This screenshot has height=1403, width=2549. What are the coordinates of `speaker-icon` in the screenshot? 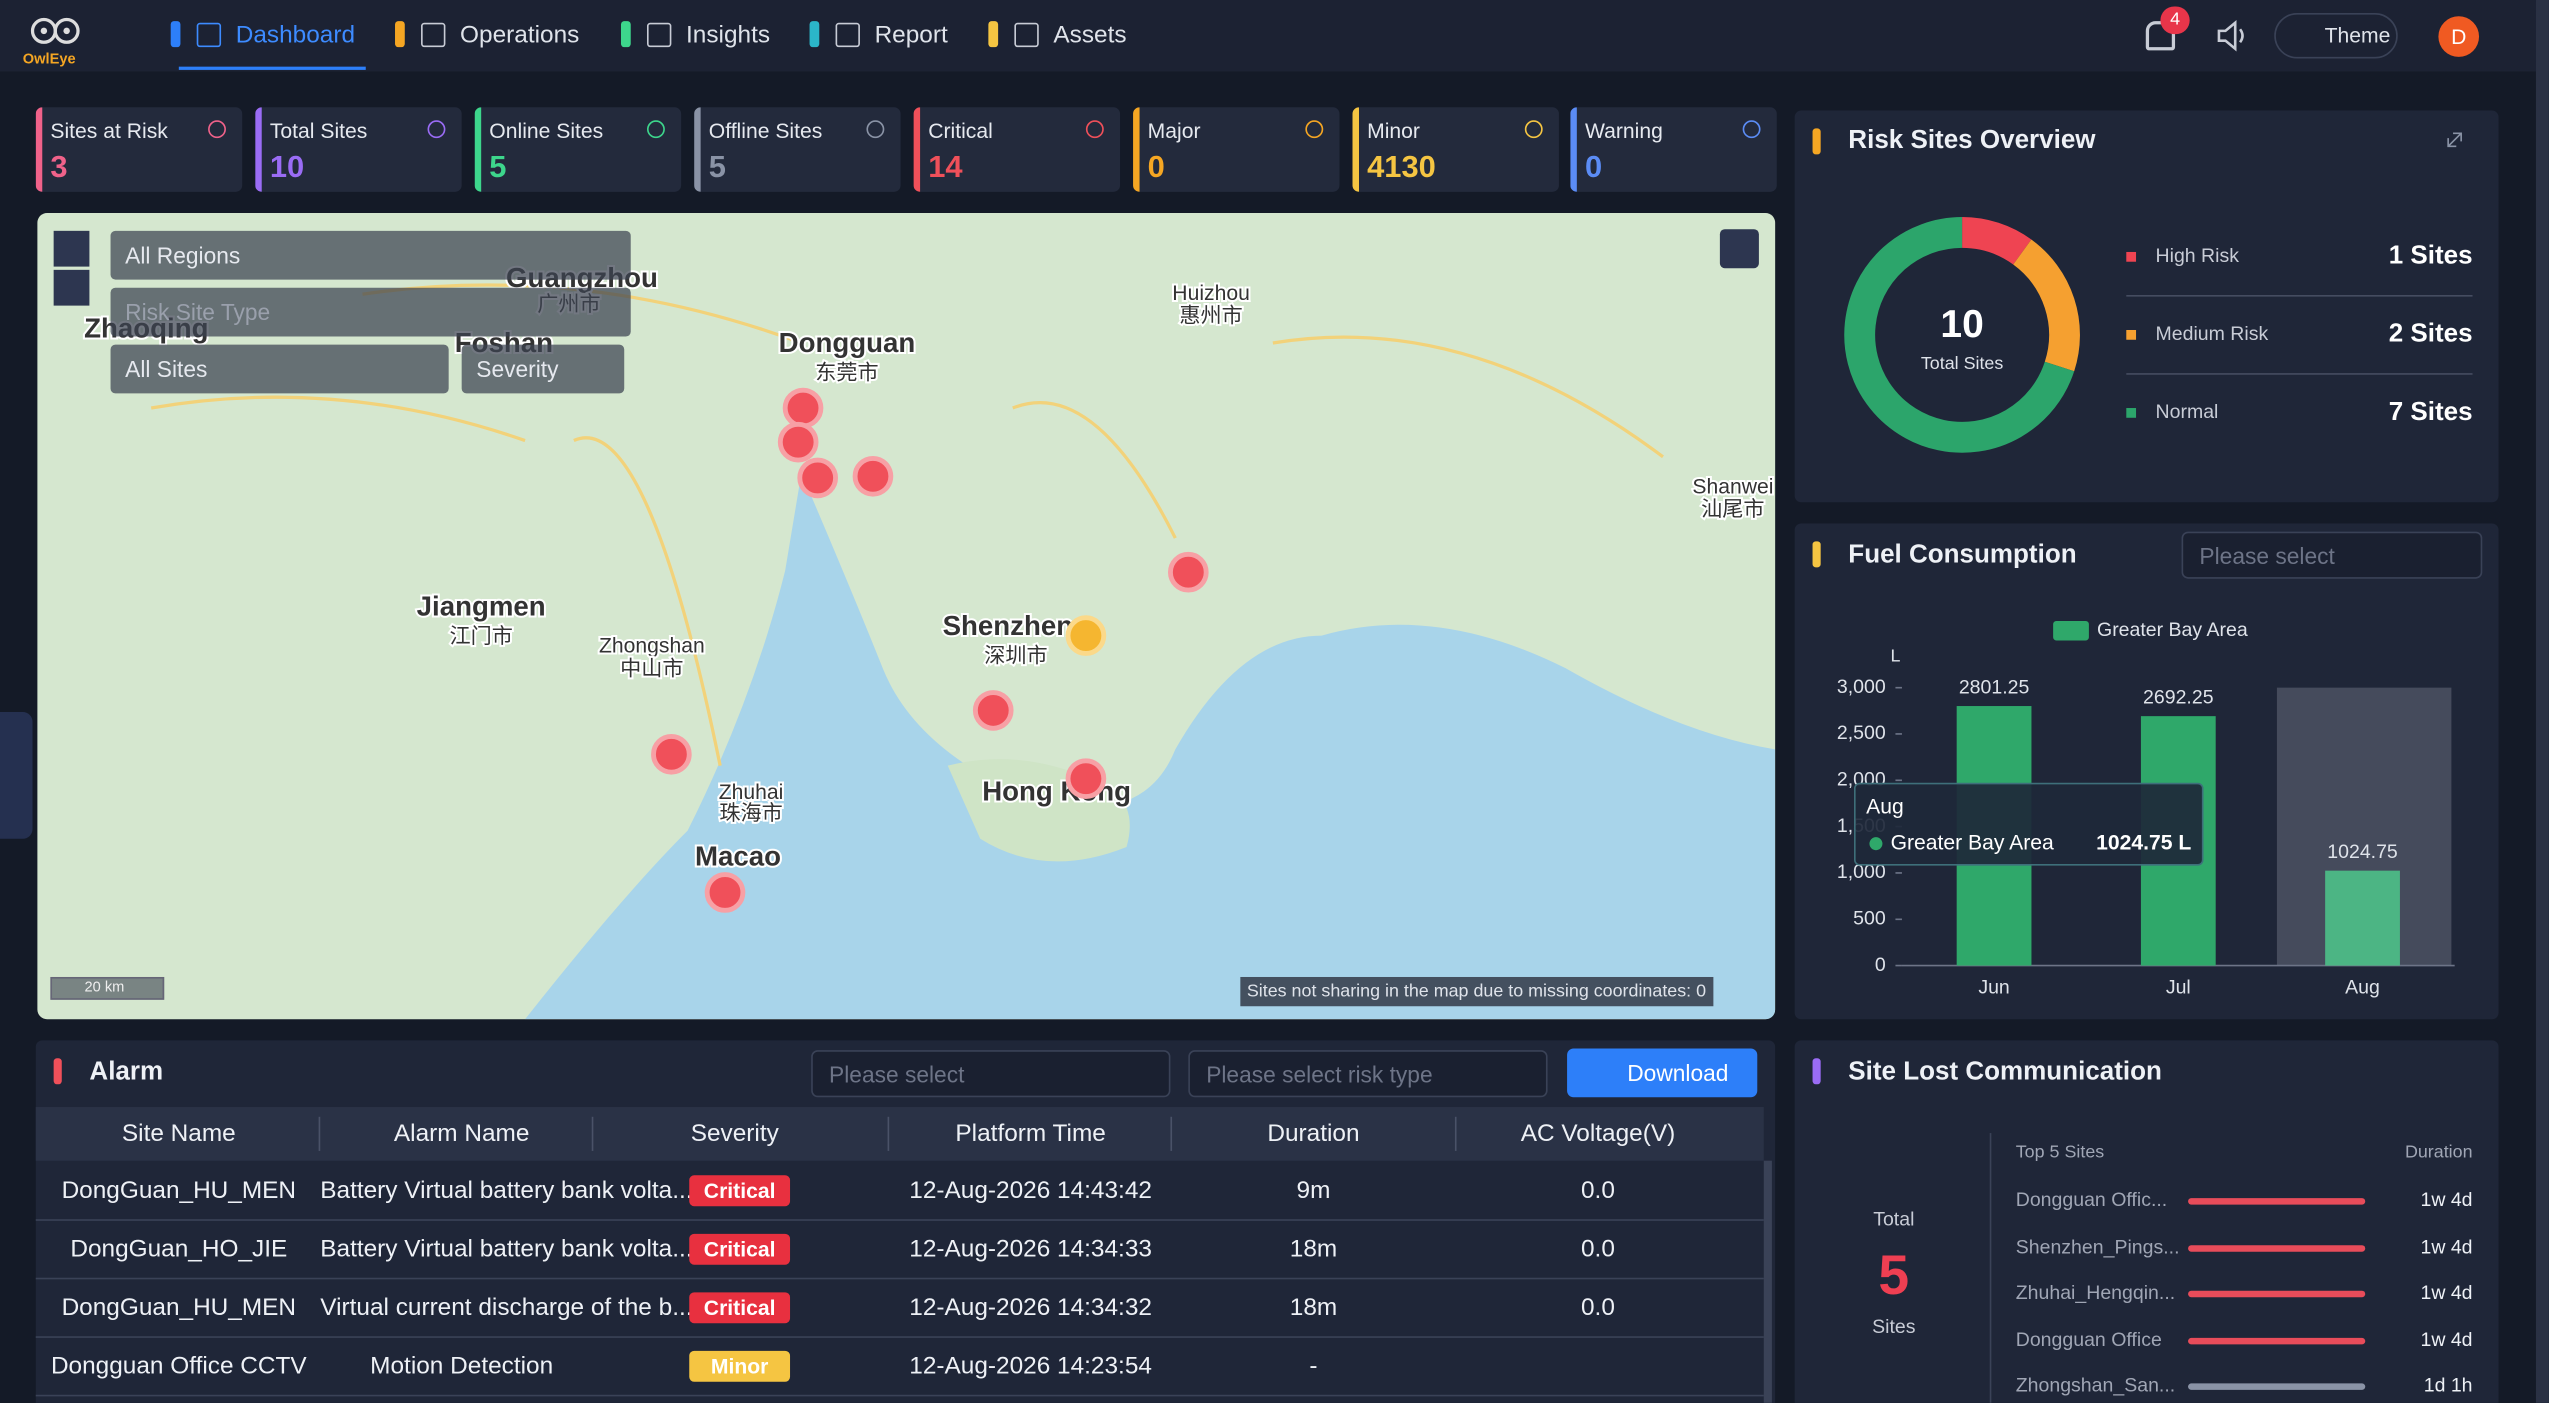 It's located at (2232, 36).